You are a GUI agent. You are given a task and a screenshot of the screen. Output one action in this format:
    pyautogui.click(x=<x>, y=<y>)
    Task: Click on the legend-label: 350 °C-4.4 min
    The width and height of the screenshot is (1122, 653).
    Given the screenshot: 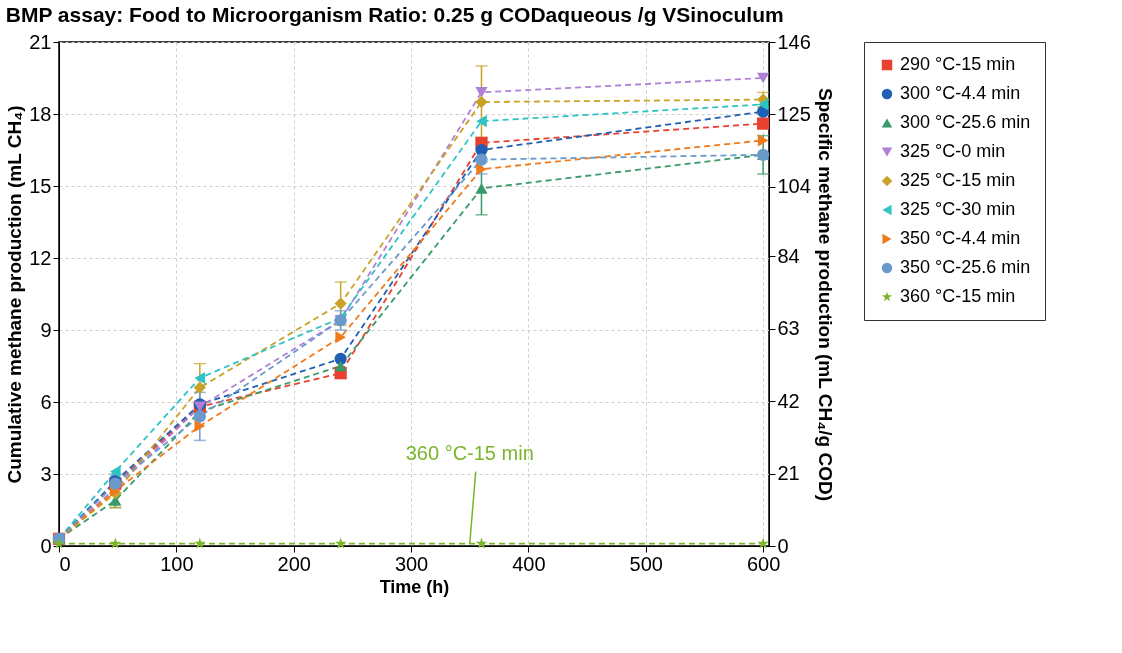 What is the action you would take?
    pyautogui.click(x=960, y=238)
    